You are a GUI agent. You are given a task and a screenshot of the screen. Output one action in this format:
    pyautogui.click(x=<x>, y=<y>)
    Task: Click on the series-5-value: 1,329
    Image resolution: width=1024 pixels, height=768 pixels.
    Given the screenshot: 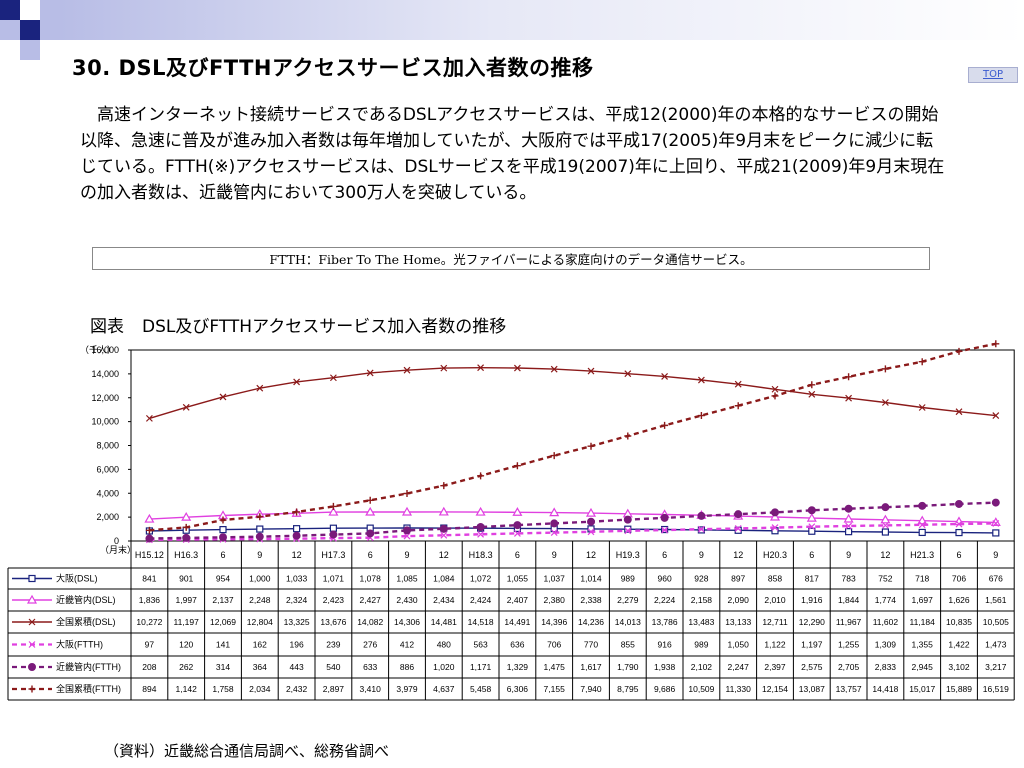 What is the action you would take?
    pyautogui.click(x=518, y=667)
    